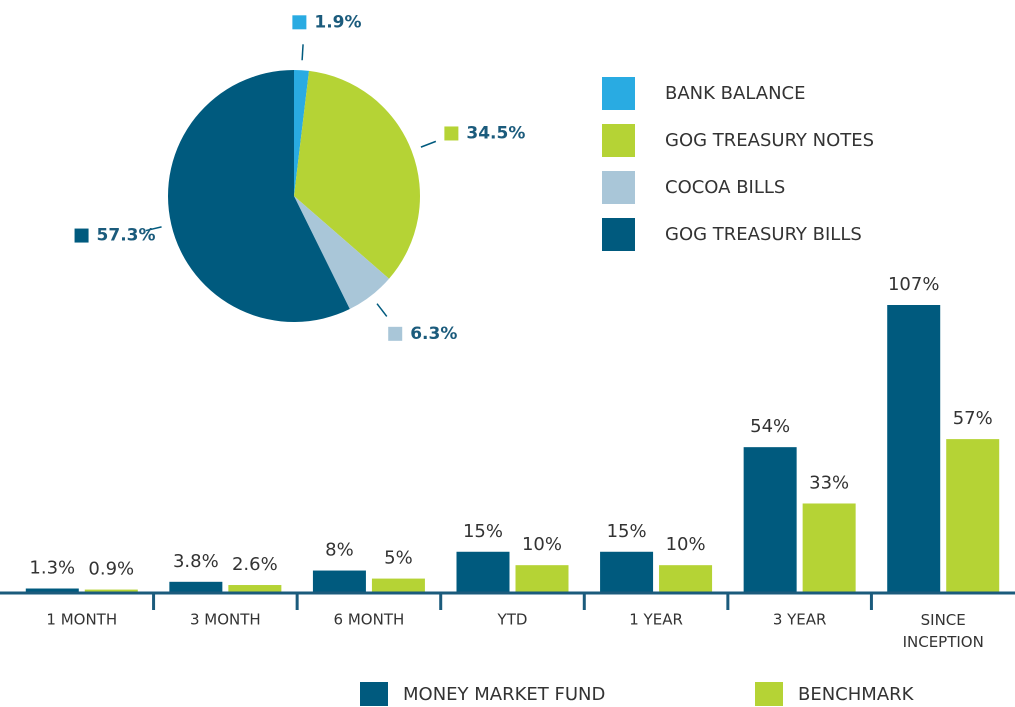 This screenshot has height=707, width=1015. I want to click on legend-label: BENCHMARK, so click(856, 694).